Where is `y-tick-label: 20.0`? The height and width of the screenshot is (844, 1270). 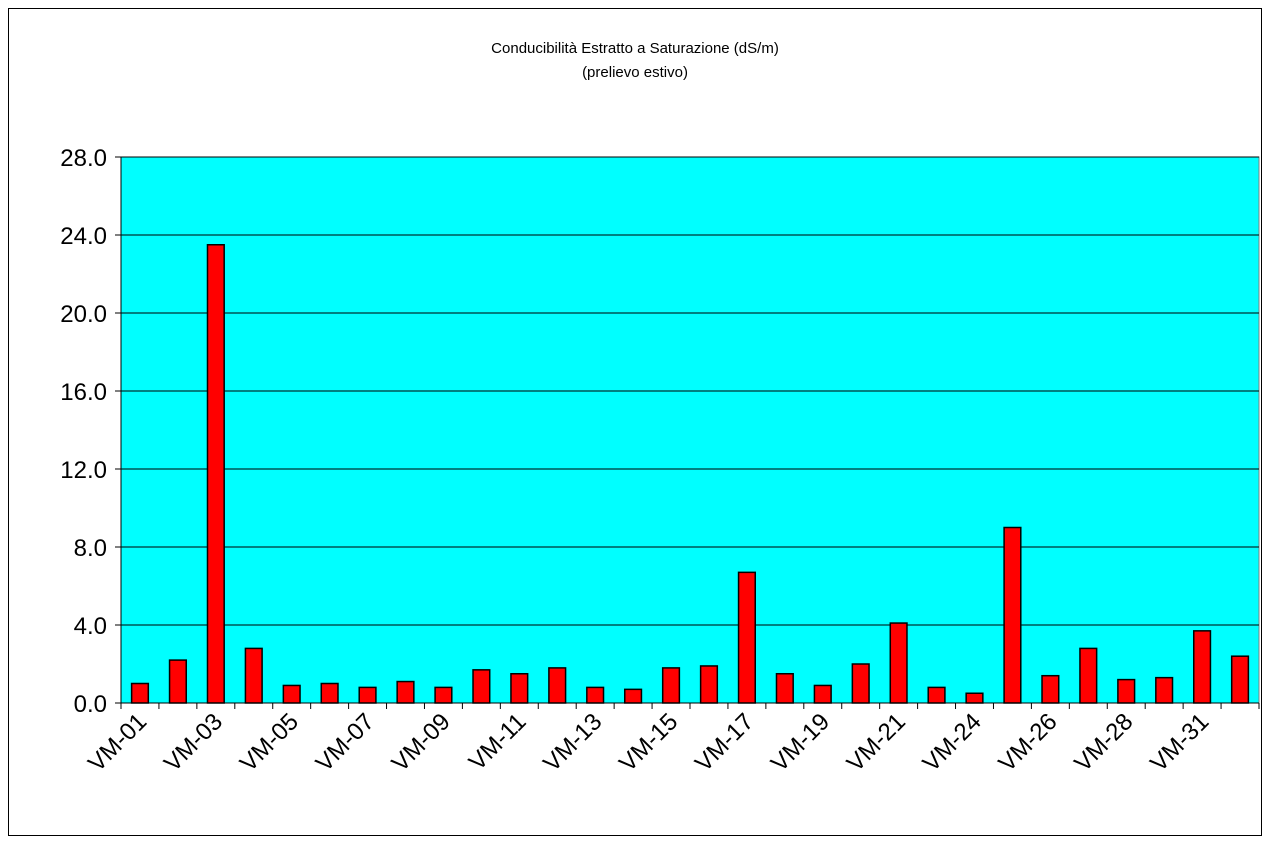
y-tick-label: 20.0 is located at coordinates (83, 314).